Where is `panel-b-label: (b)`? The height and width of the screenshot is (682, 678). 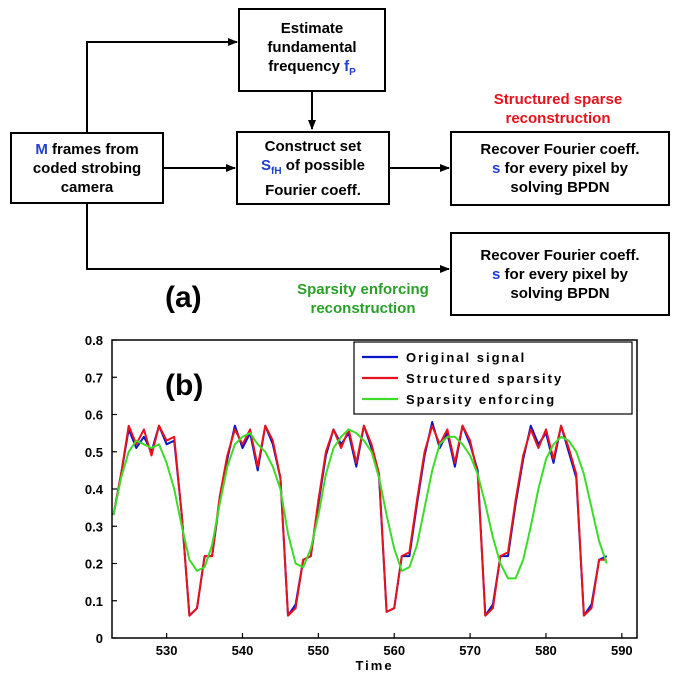 panel-b-label: (b) is located at coordinates (184, 385).